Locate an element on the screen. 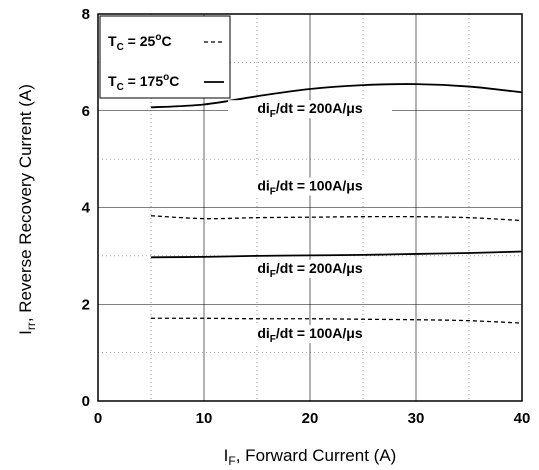  x-tick-label: 20 is located at coordinates (310, 418).